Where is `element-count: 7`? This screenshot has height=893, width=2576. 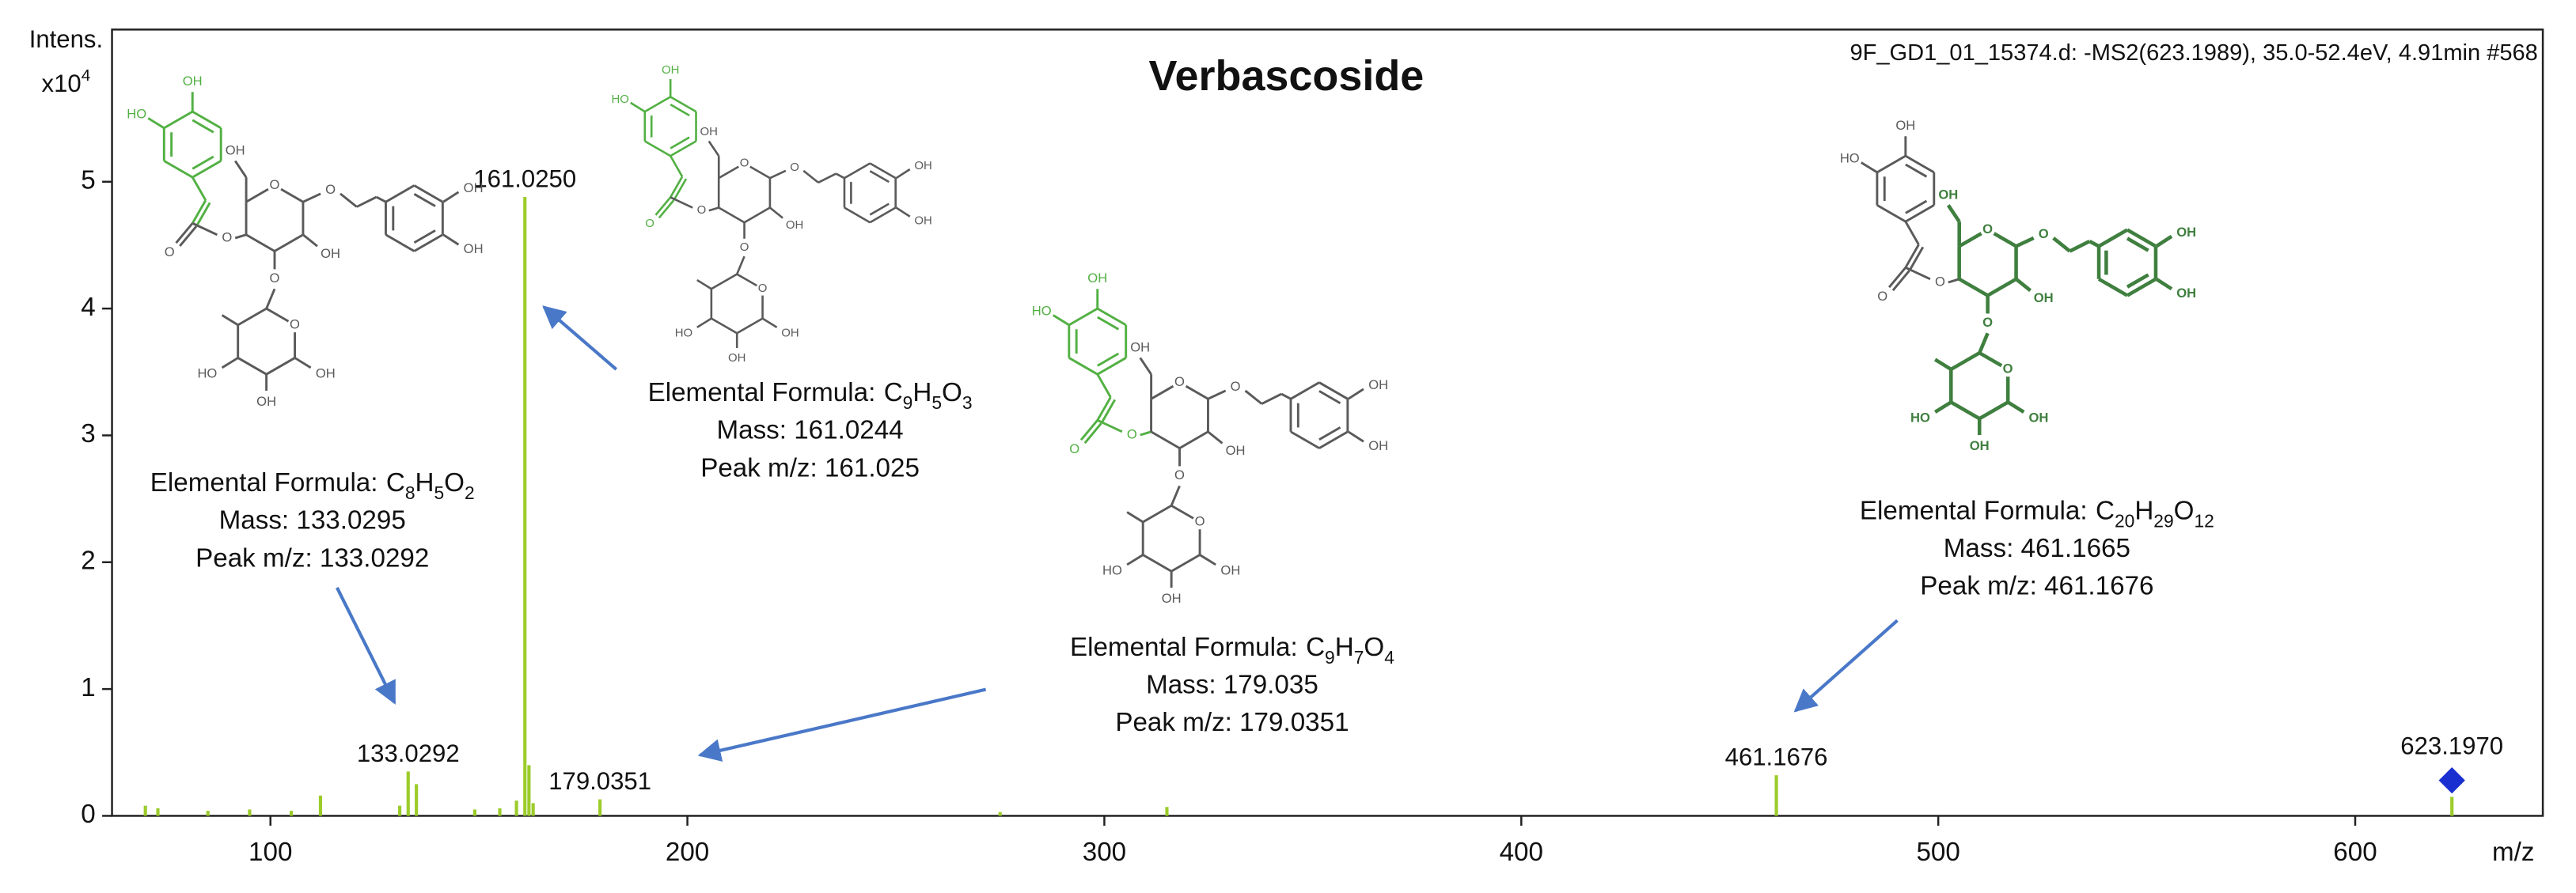 element-count: 7 is located at coordinates (1359, 658).